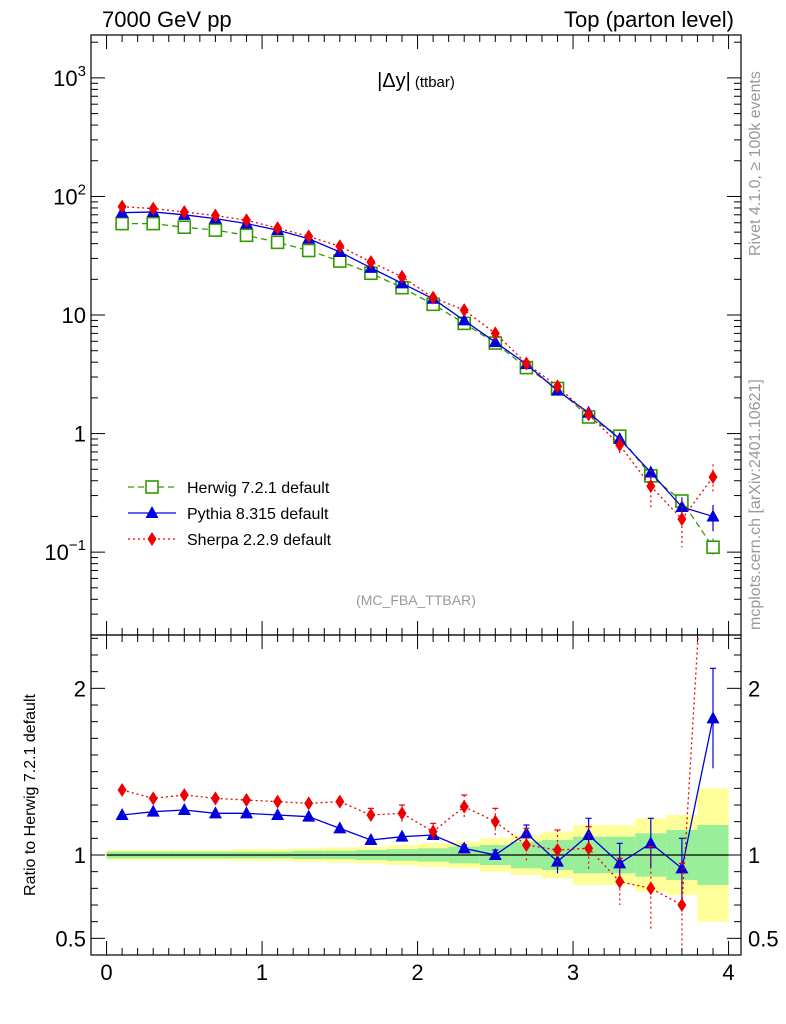  What do you see at coordinates (763, 938) in the screenshot?
I see `ratio-y-tick-label-right: 0.5` at bounding box center [763, 938].